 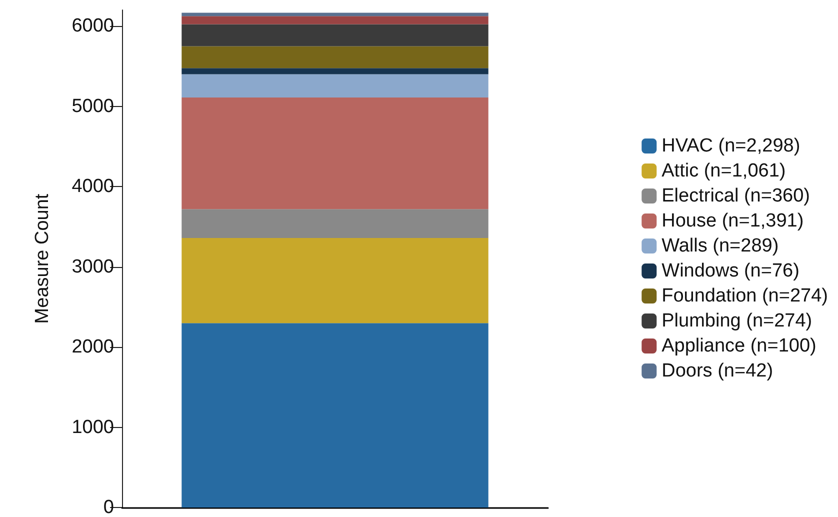 I want to click on y-tick-label: 6000, so click(x=93, y=26).